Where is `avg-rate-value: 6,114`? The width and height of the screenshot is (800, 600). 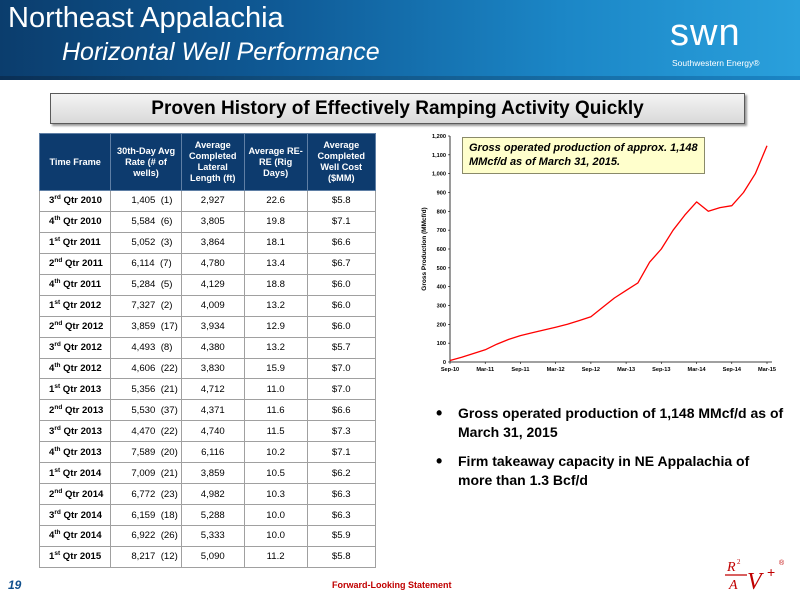 avg-rate-value: 6,114 is located at coordinates (143, 264).